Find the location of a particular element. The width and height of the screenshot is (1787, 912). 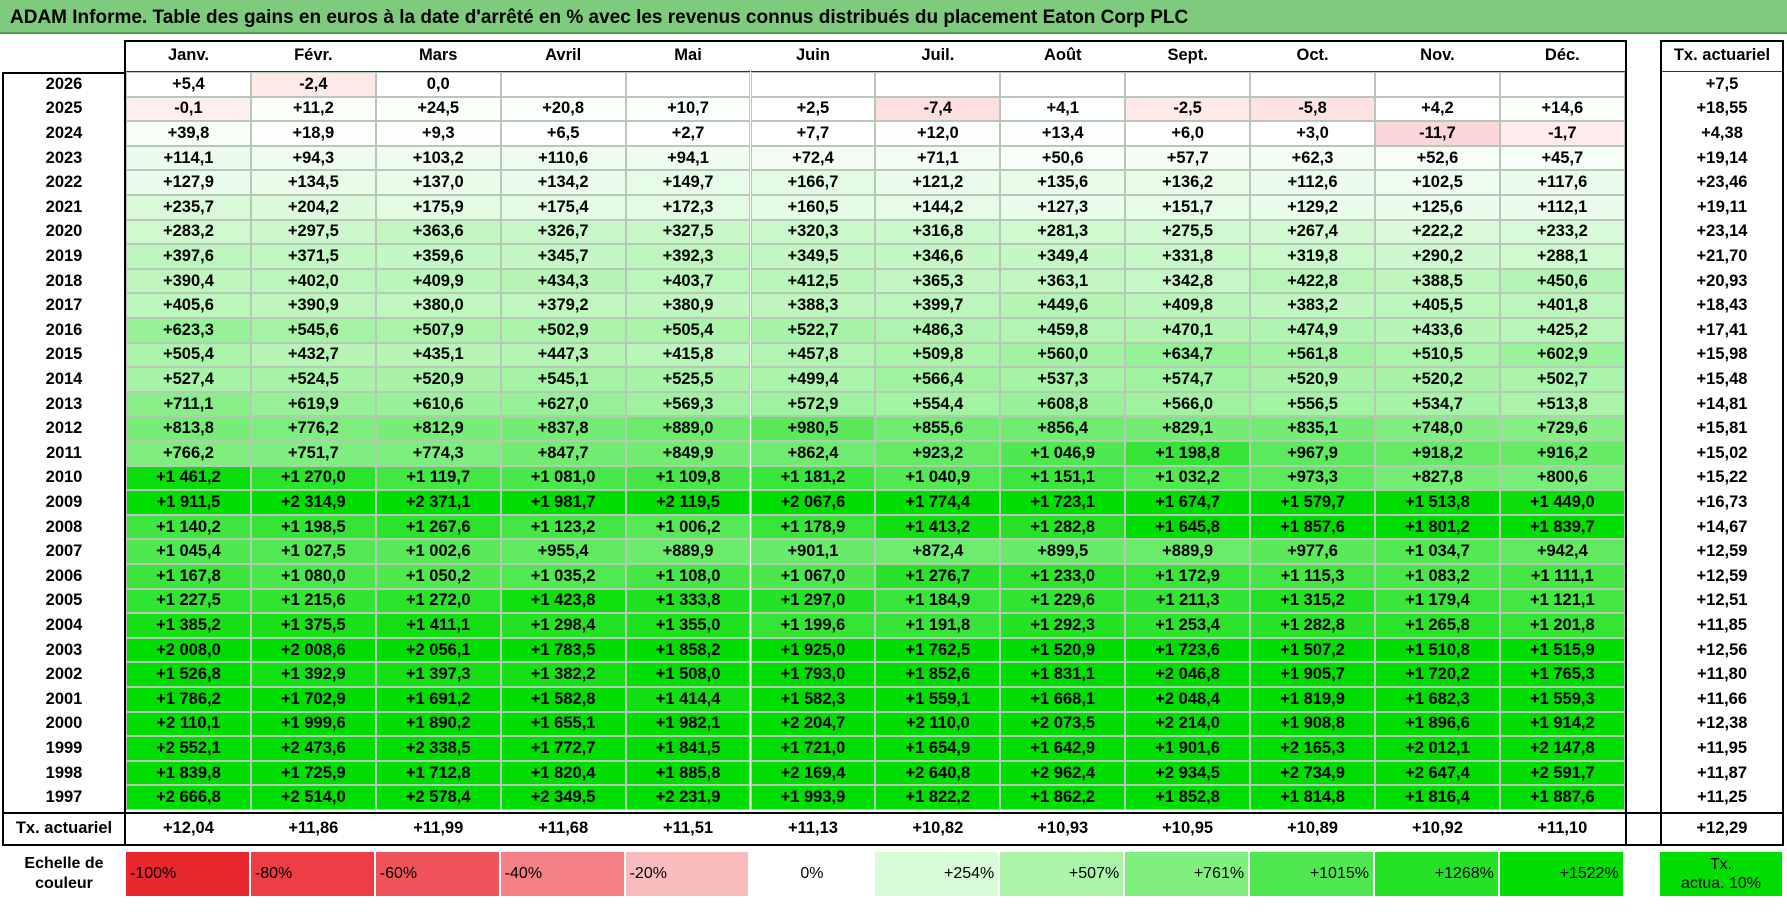

heatmap-cell: +634,7 is located at coordinates (1188, 355).